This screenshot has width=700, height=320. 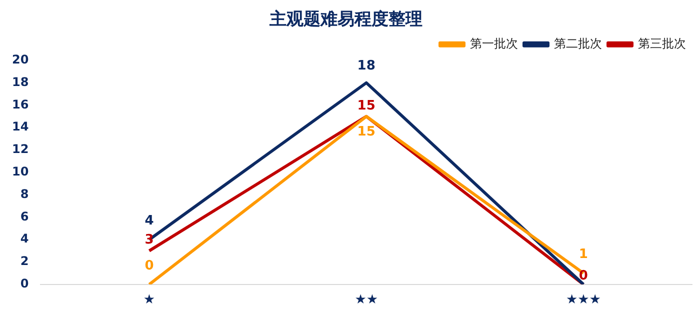 What do you see at coordinates (494, 43) in the screenshot?
I see `legend-label: 第一批次` at bounding box center [494, 43].